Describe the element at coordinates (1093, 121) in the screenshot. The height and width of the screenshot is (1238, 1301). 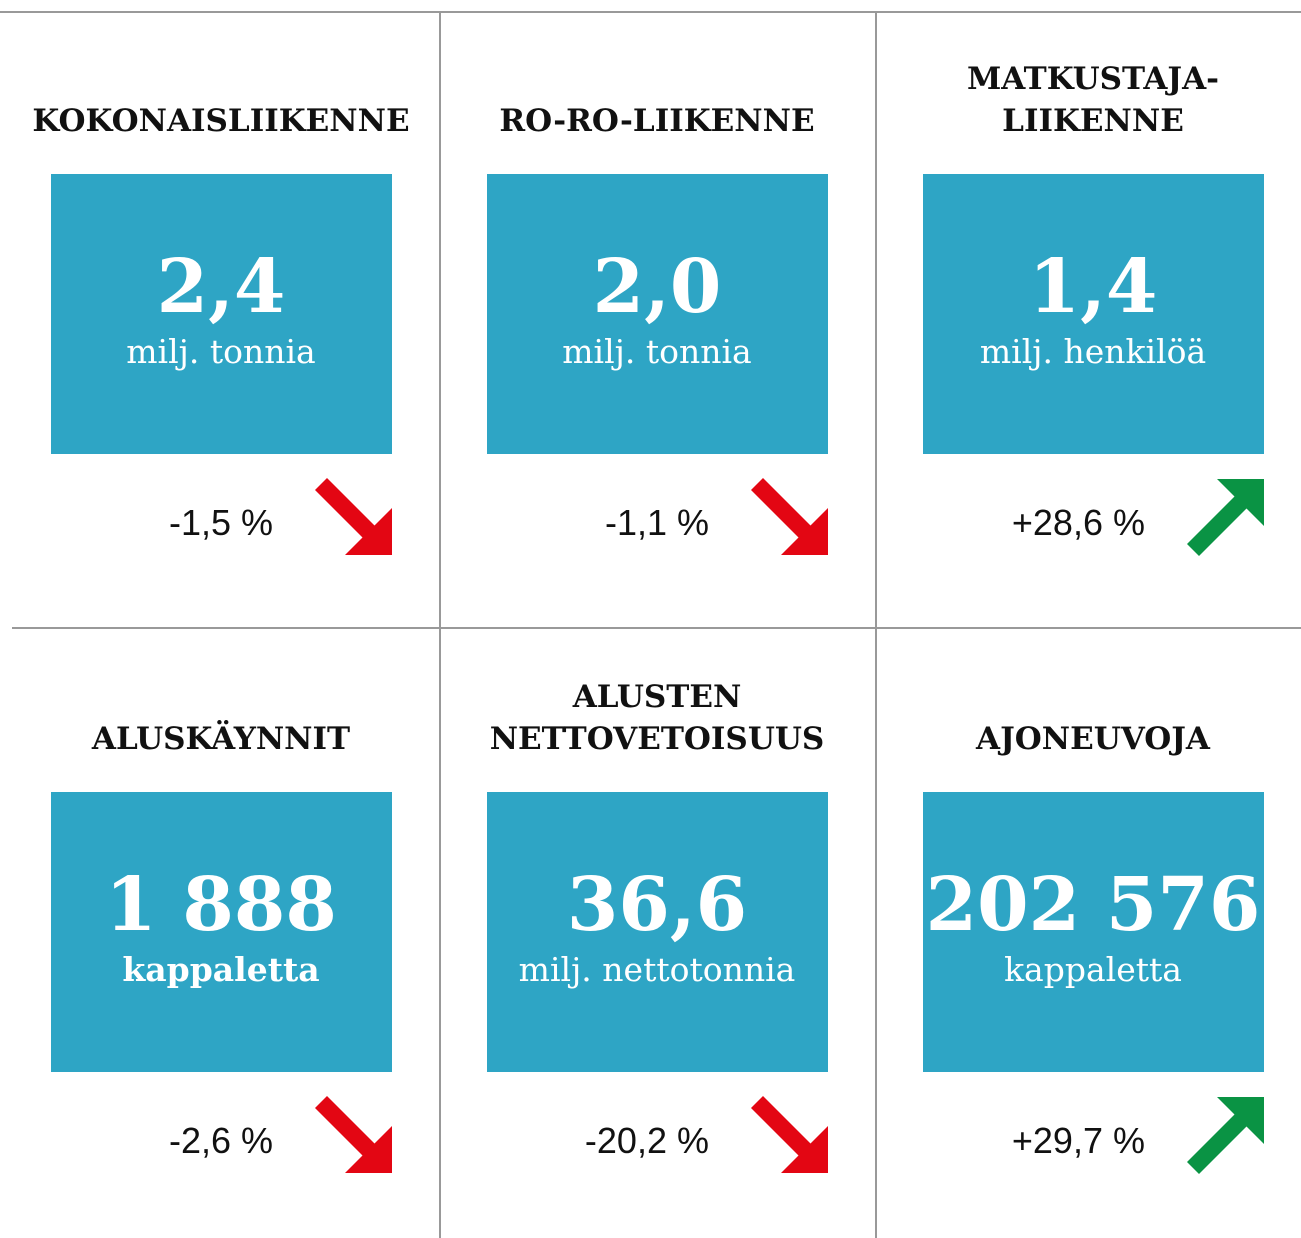
I see `card-title: LIIKENNE` at that location.